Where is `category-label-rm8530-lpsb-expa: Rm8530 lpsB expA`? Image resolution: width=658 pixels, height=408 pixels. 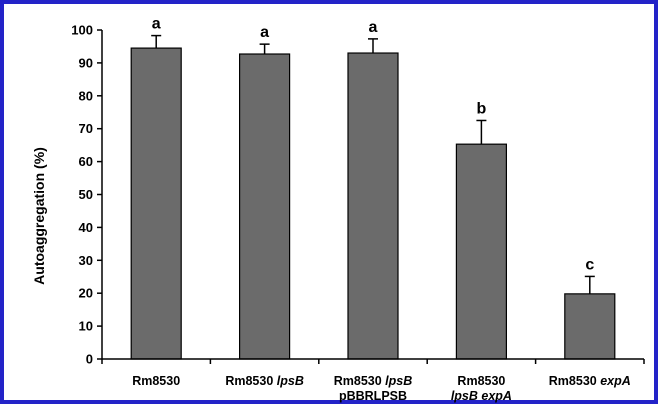 category-label-rm8530-lpsb-expa: Rm8530 lpsB expA is located at coordinates (481, 388).